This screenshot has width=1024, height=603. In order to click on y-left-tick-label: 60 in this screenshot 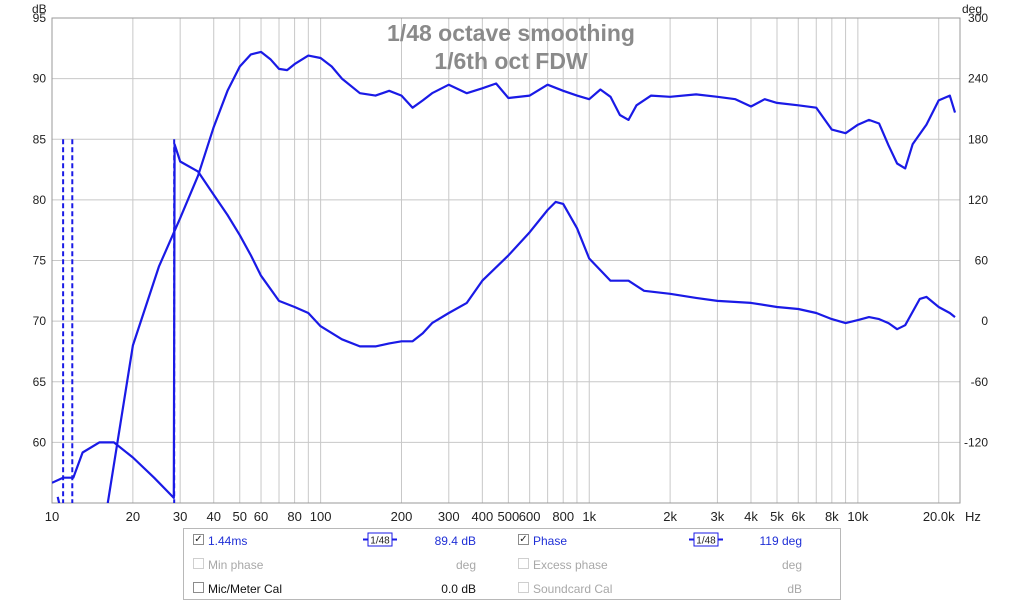, I will do `click(40, 442)`.